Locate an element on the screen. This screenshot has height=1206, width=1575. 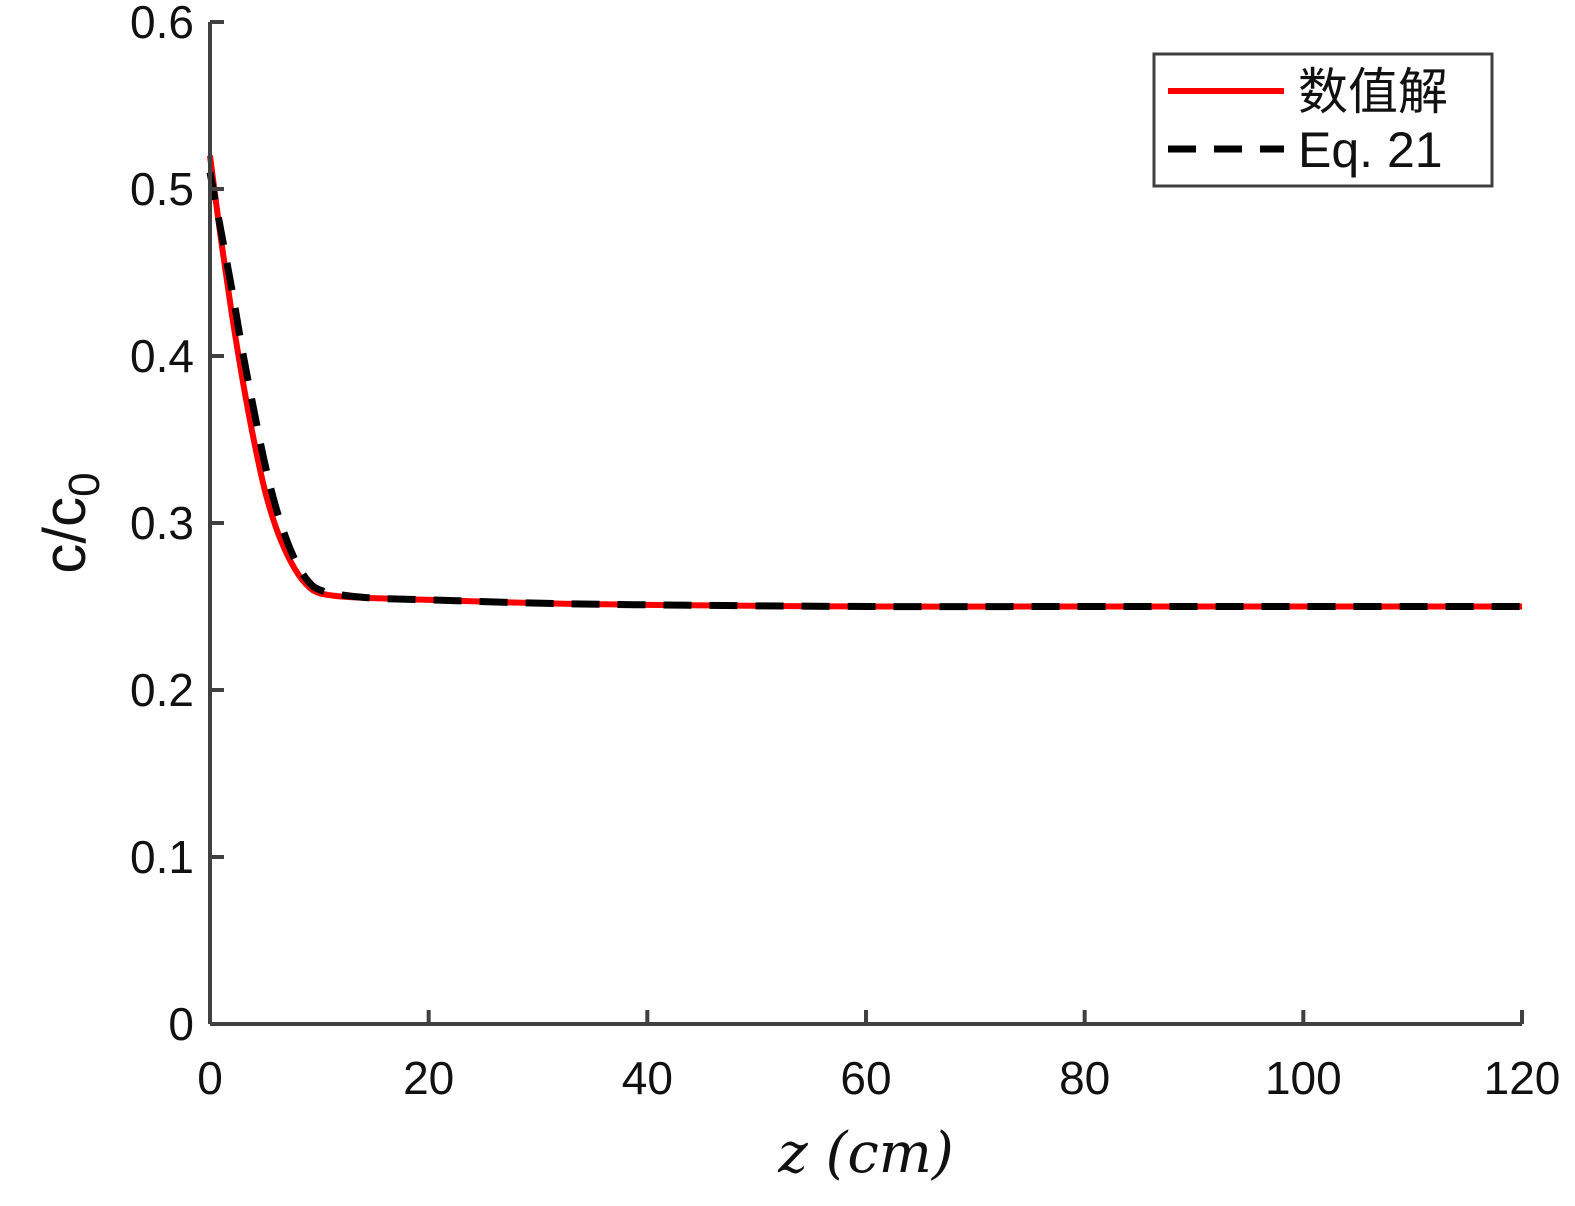
x-tick-label: 40 is located at coordinates (647, 1078).